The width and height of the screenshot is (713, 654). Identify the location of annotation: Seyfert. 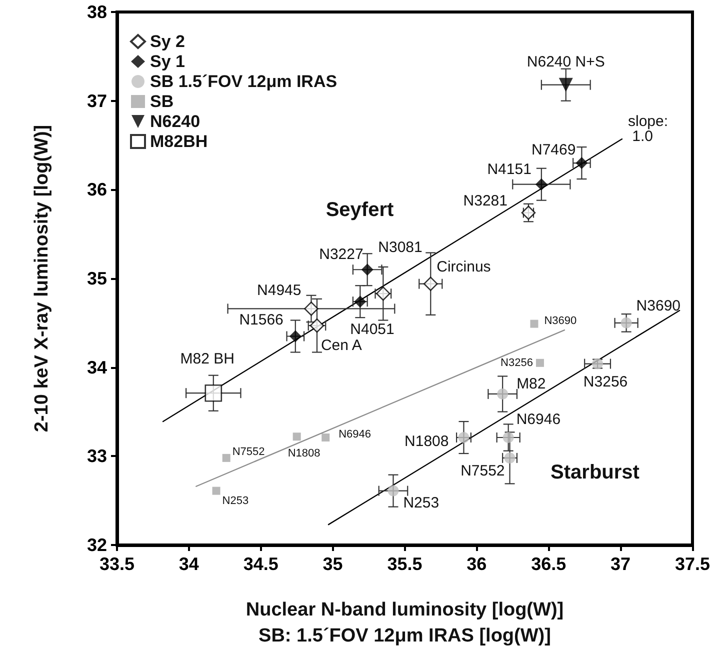
(360, 209).